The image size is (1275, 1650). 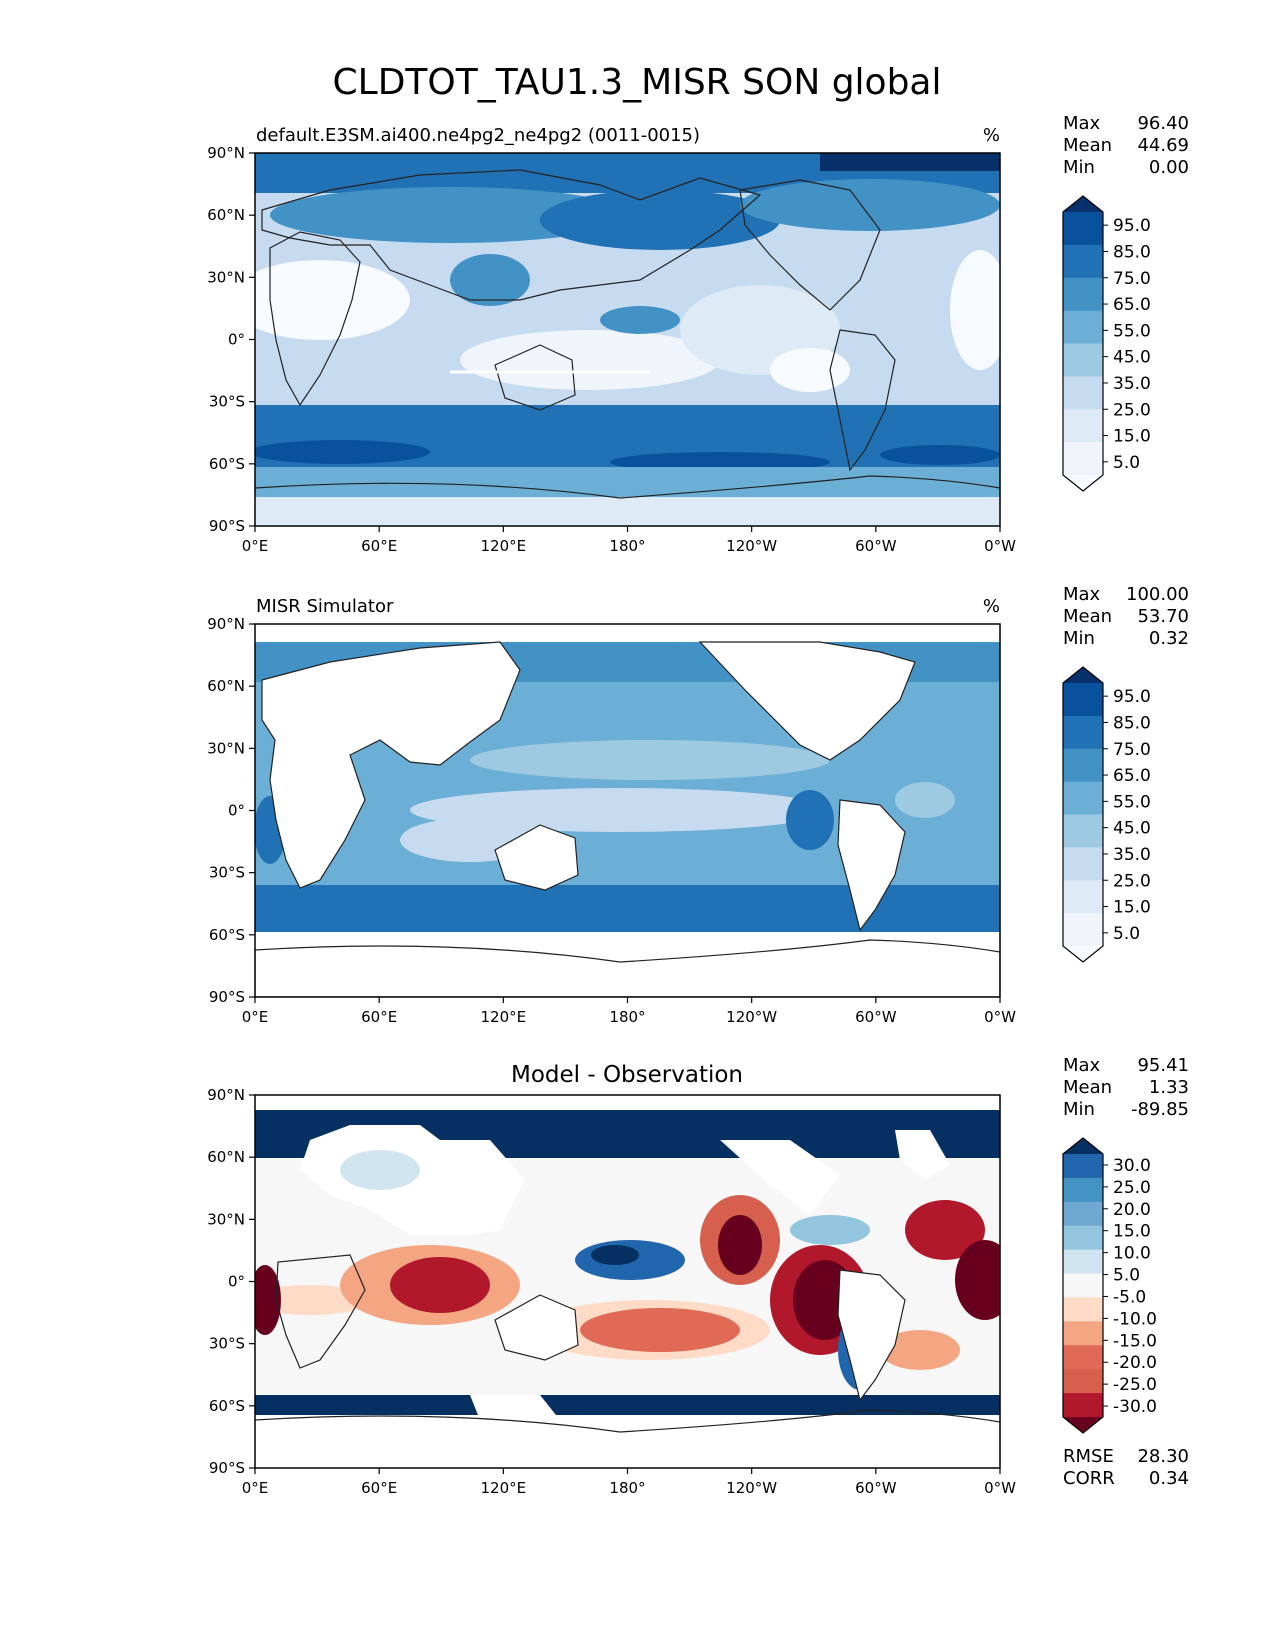 I want to click on panel-model-units: %, so click(x=991, y=135).